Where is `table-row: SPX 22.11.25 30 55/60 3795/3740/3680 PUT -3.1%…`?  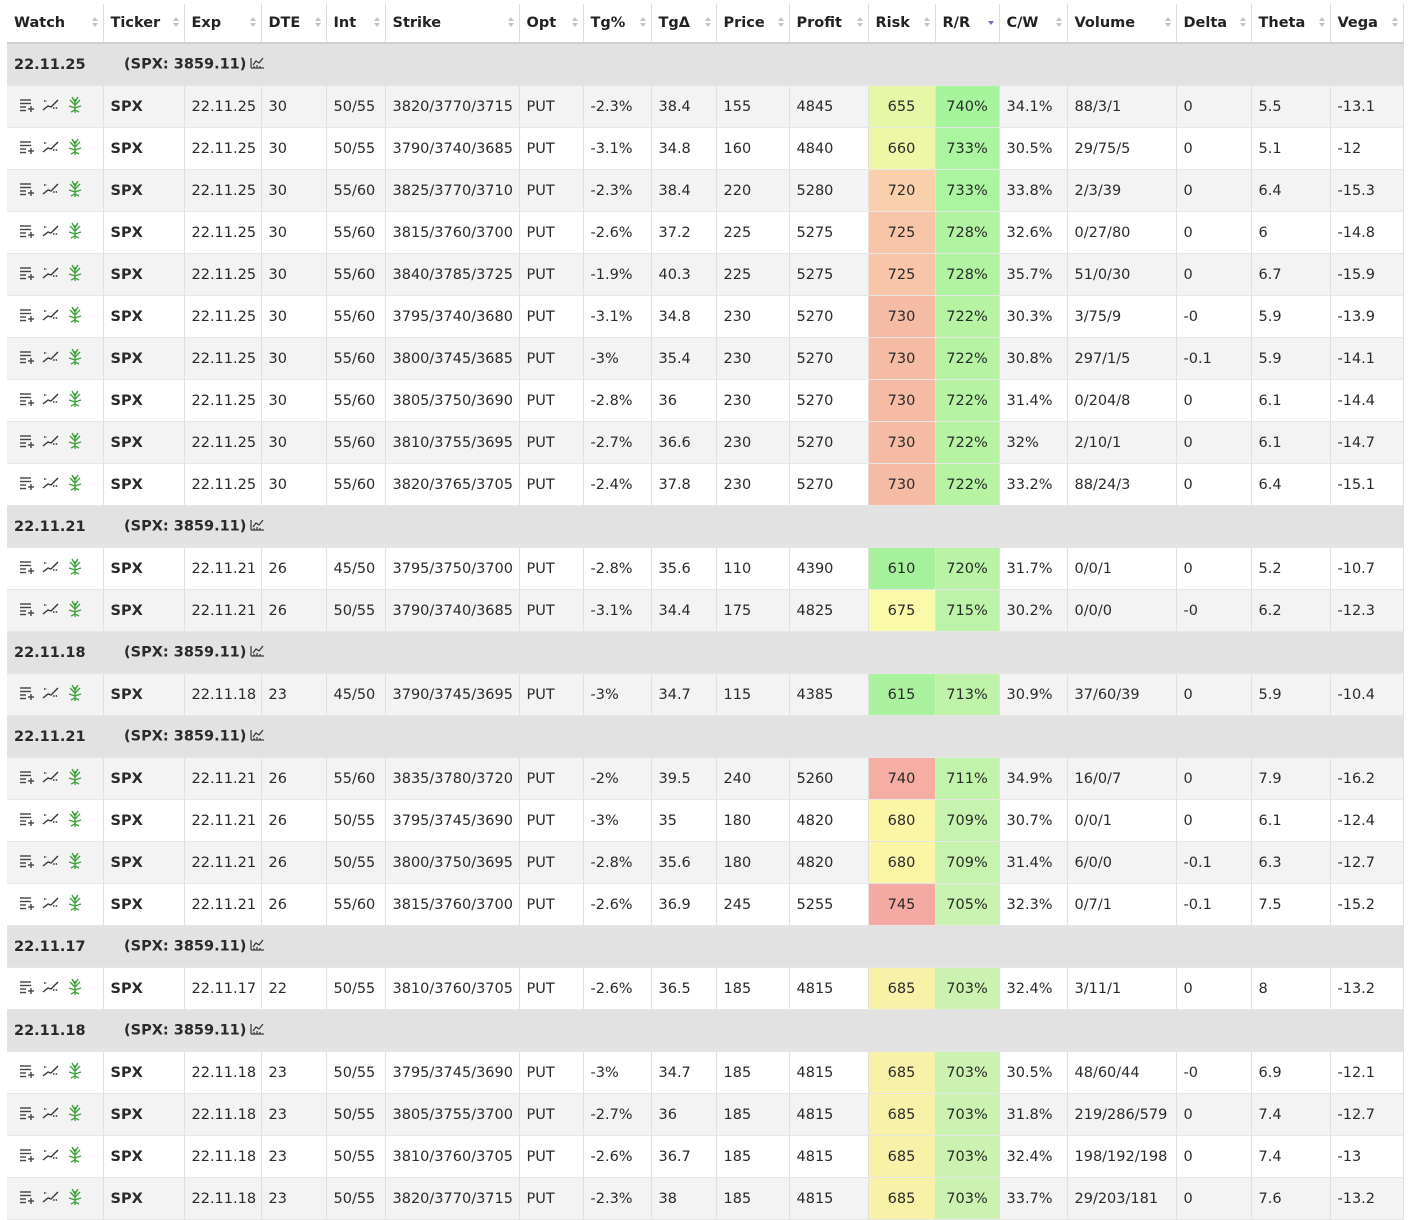
table-row: SPX 22.11.25 30 55/60 3795/3740/3680 PUT -3.1%… is located at coordinates (705, 316).